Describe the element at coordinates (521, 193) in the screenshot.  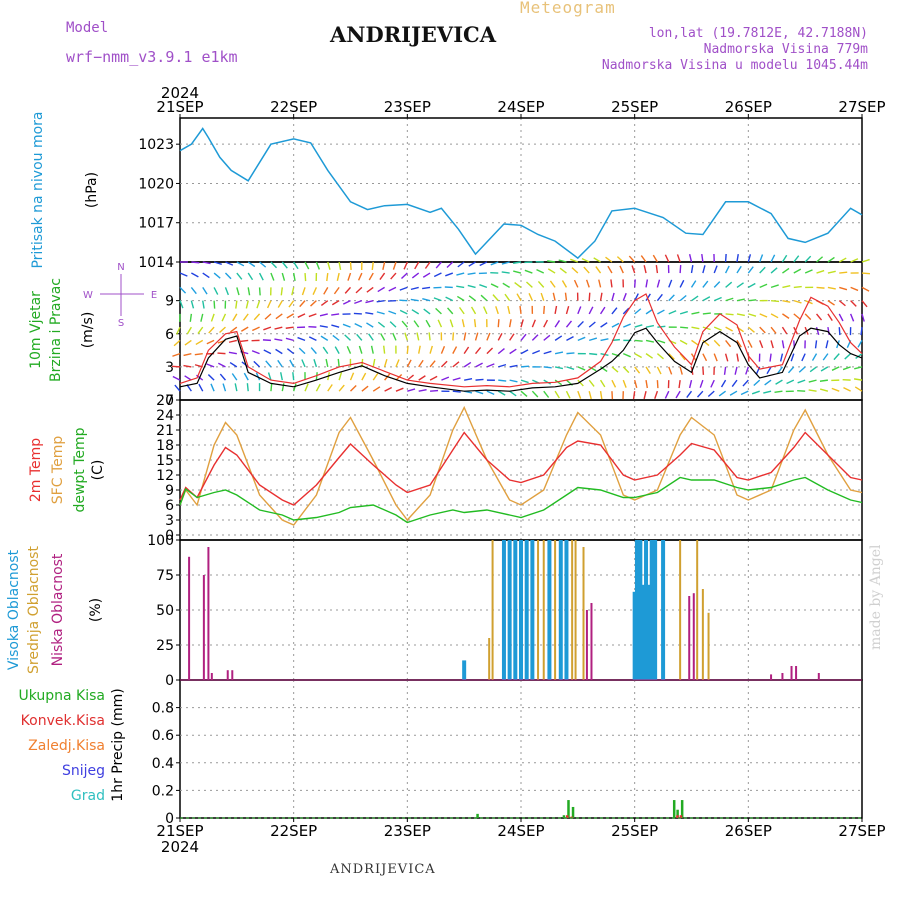
I see `pressure-line` at that location.